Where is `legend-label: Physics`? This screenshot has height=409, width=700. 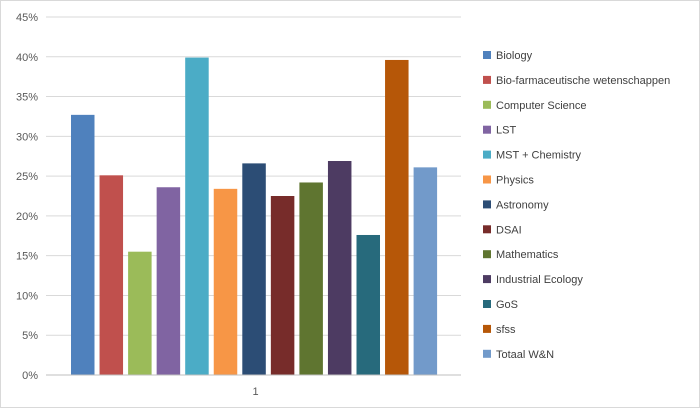
legend-label: Physics is located at coordinates (515, 181).